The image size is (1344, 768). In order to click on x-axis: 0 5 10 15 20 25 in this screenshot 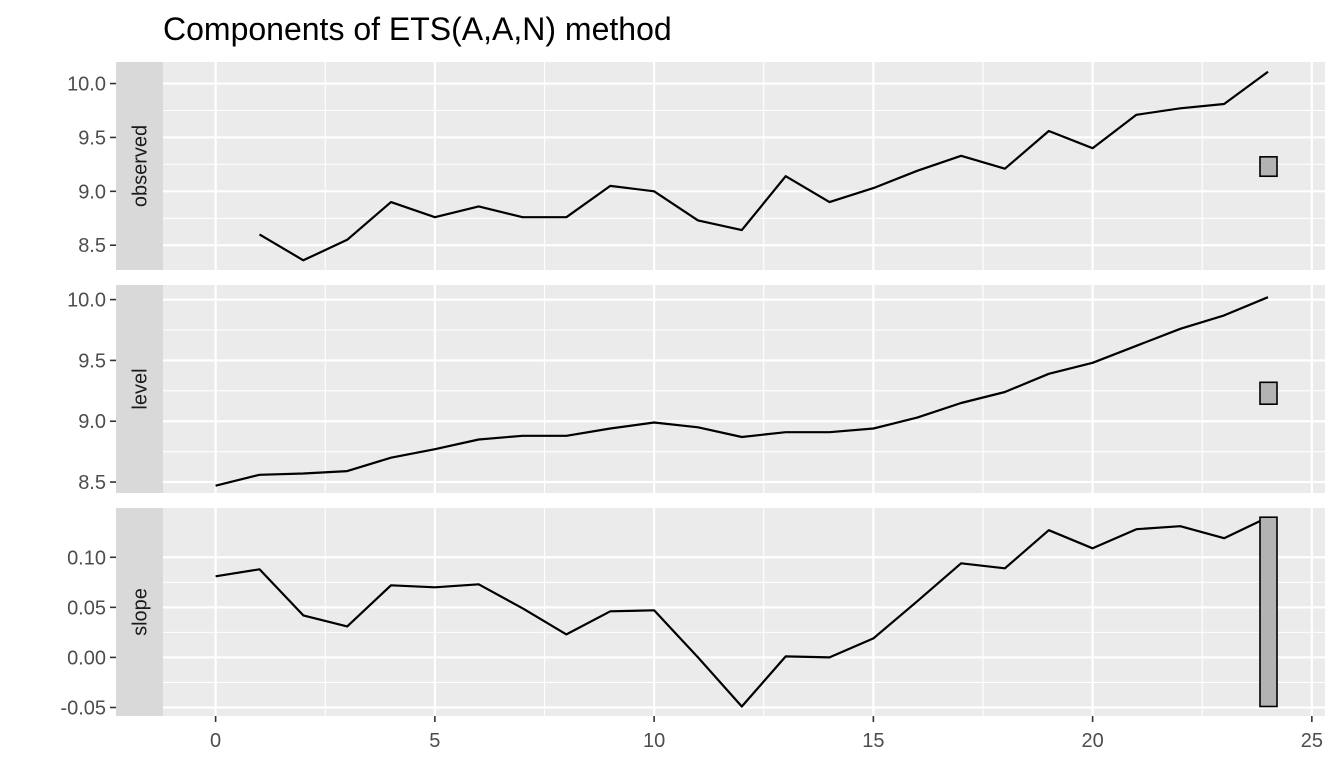, I will do `click(766, 734)`.